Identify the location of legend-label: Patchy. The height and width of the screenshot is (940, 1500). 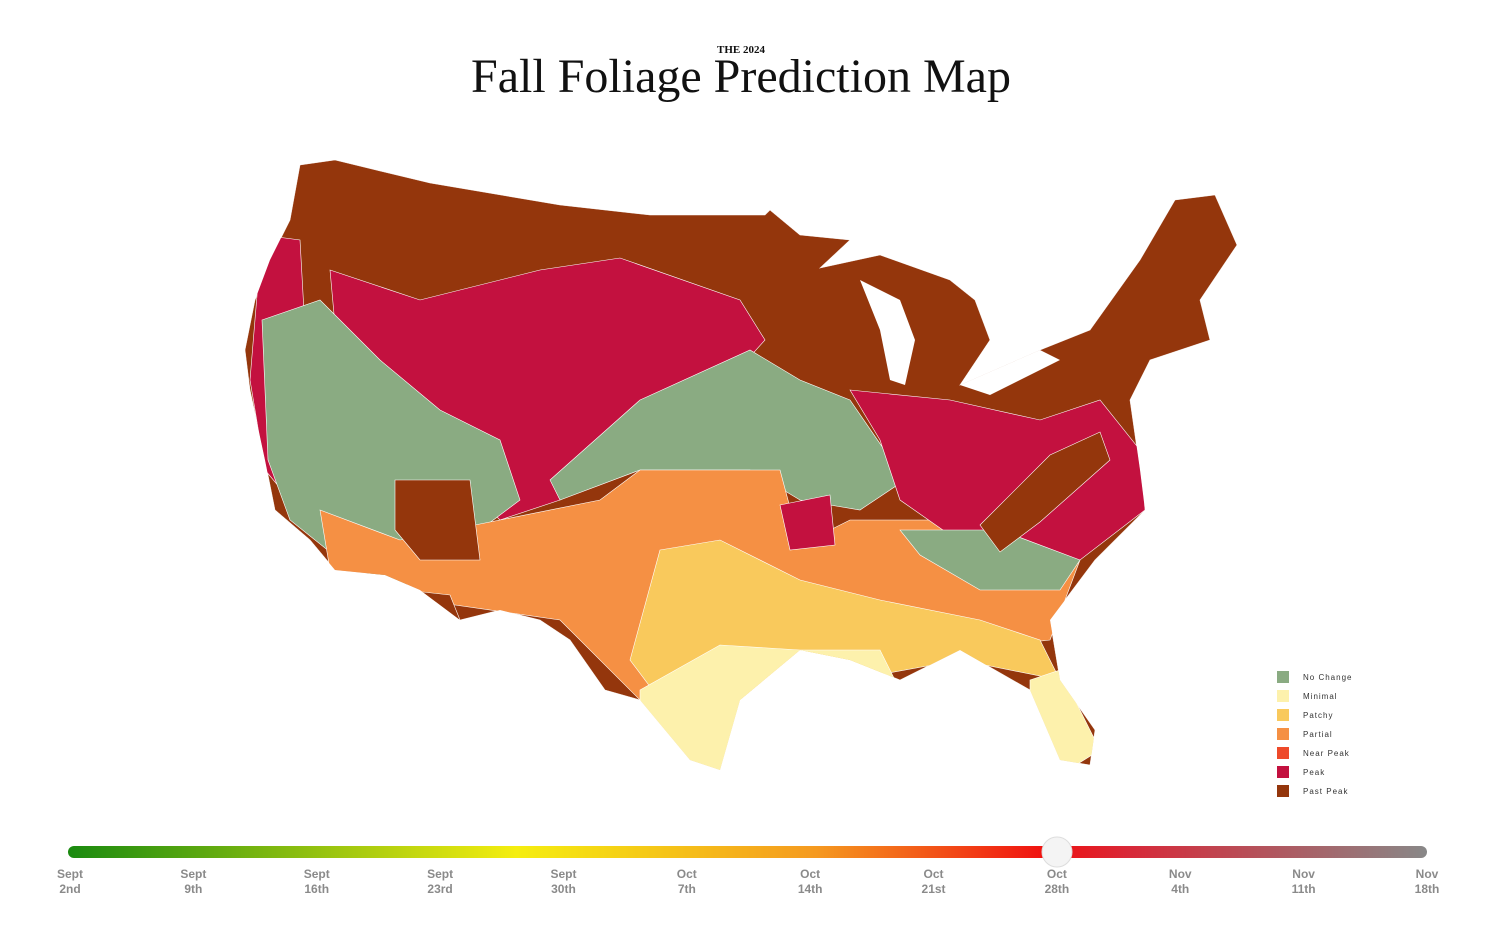
(1318, 715).